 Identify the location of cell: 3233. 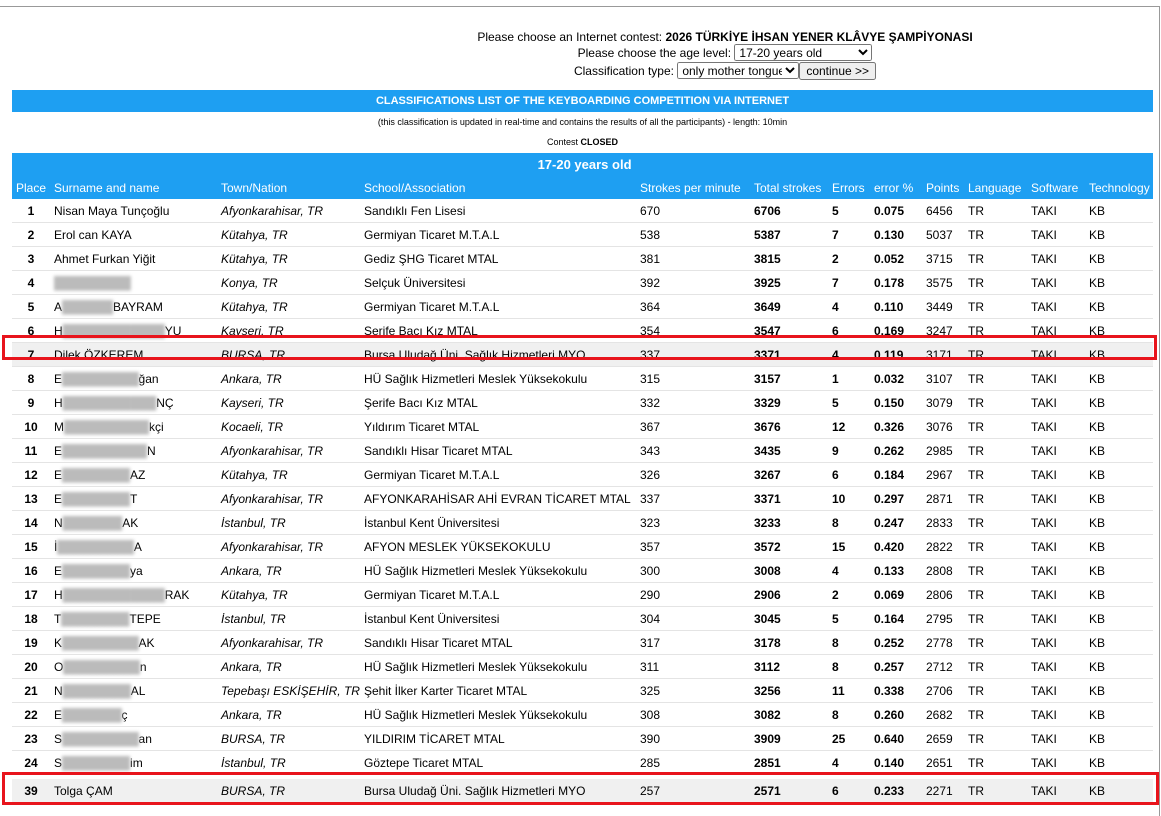
(789, 522).